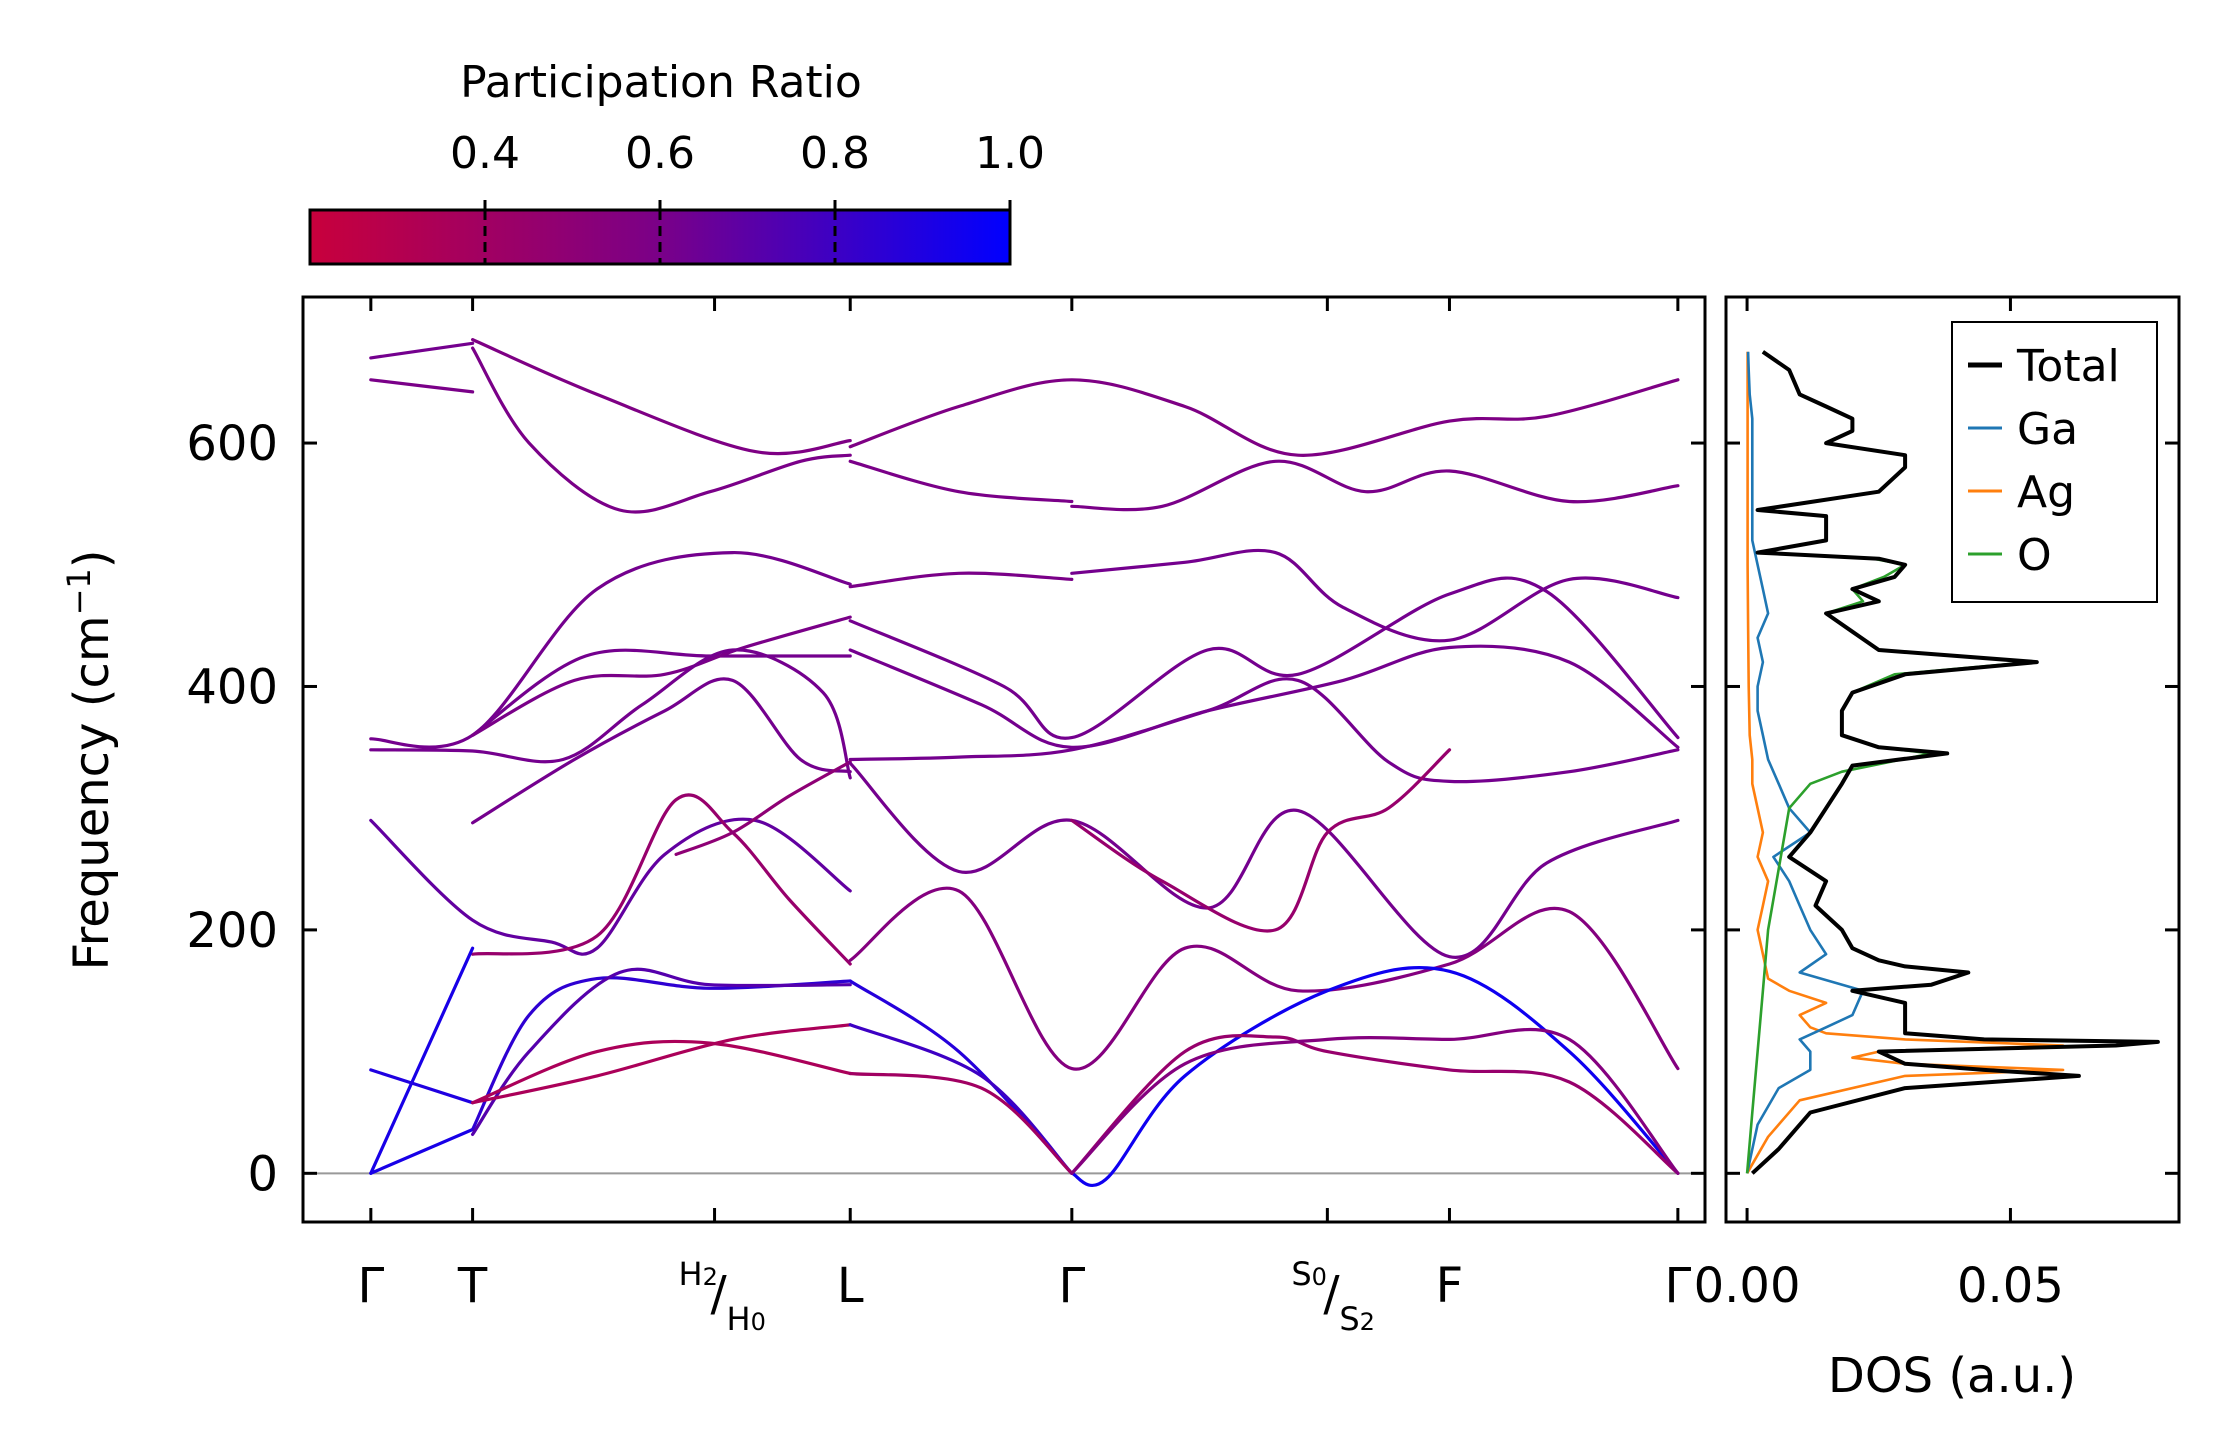 Image resolution: width=2222 pixels, height=1455 pixels. What do you see at coordinates (660, 153) in the screenshot?
I see `colorbar-tick-label: 0.6` at bounding box center [660, 153].